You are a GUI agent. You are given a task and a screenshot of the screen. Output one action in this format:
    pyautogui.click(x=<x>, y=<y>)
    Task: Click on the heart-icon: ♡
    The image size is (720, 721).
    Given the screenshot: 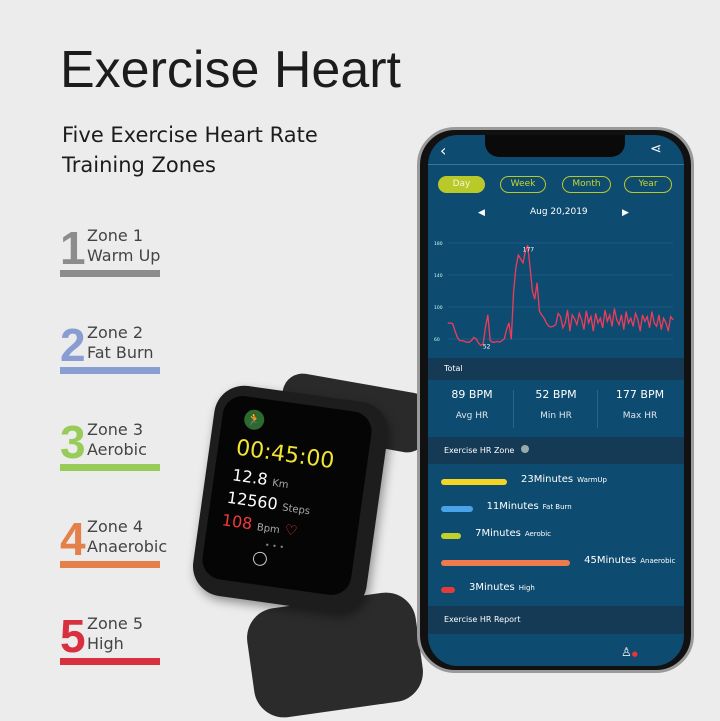 What is the action you would take?
    pyautogui.click(x=291, y=531)
    